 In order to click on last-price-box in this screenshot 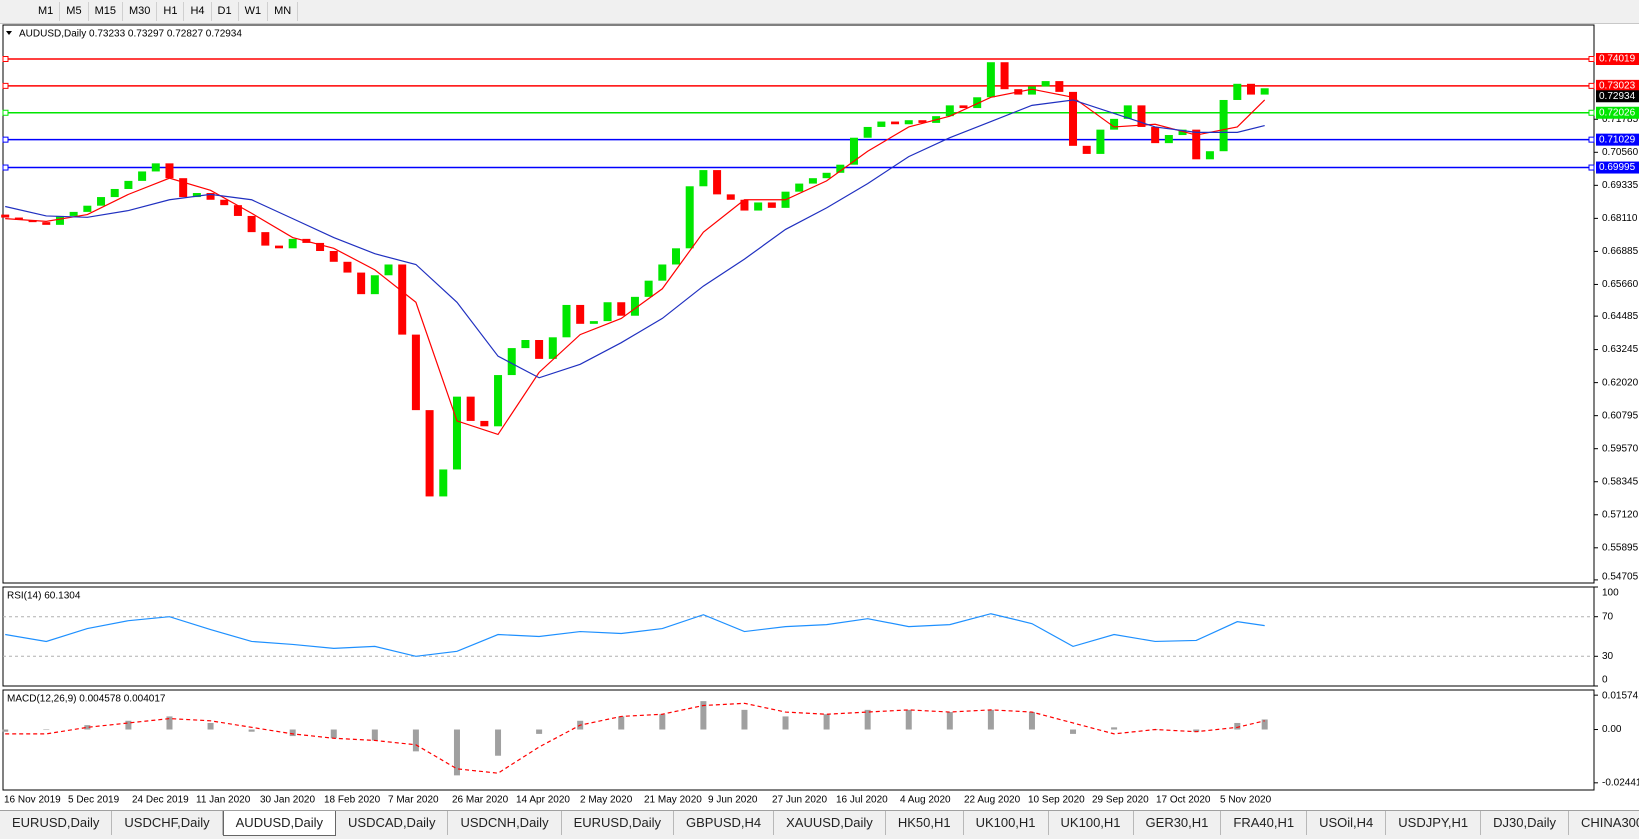, I will do `click(1617, 96)`.